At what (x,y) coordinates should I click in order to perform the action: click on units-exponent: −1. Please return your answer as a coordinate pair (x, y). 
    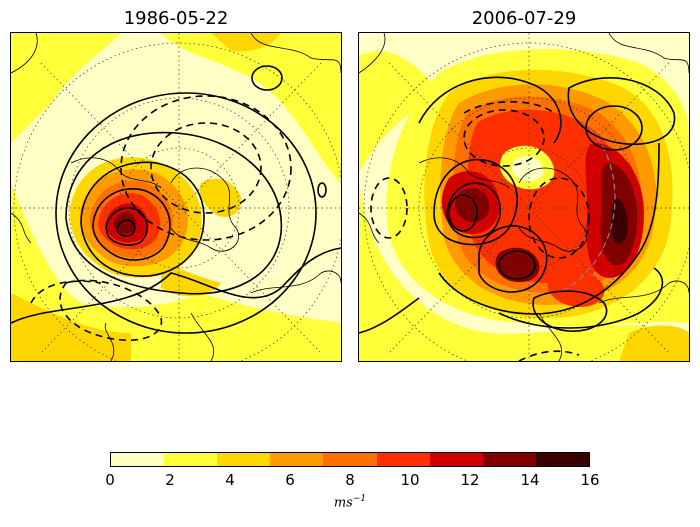
    Looking at the image, I should click on (359, 499).